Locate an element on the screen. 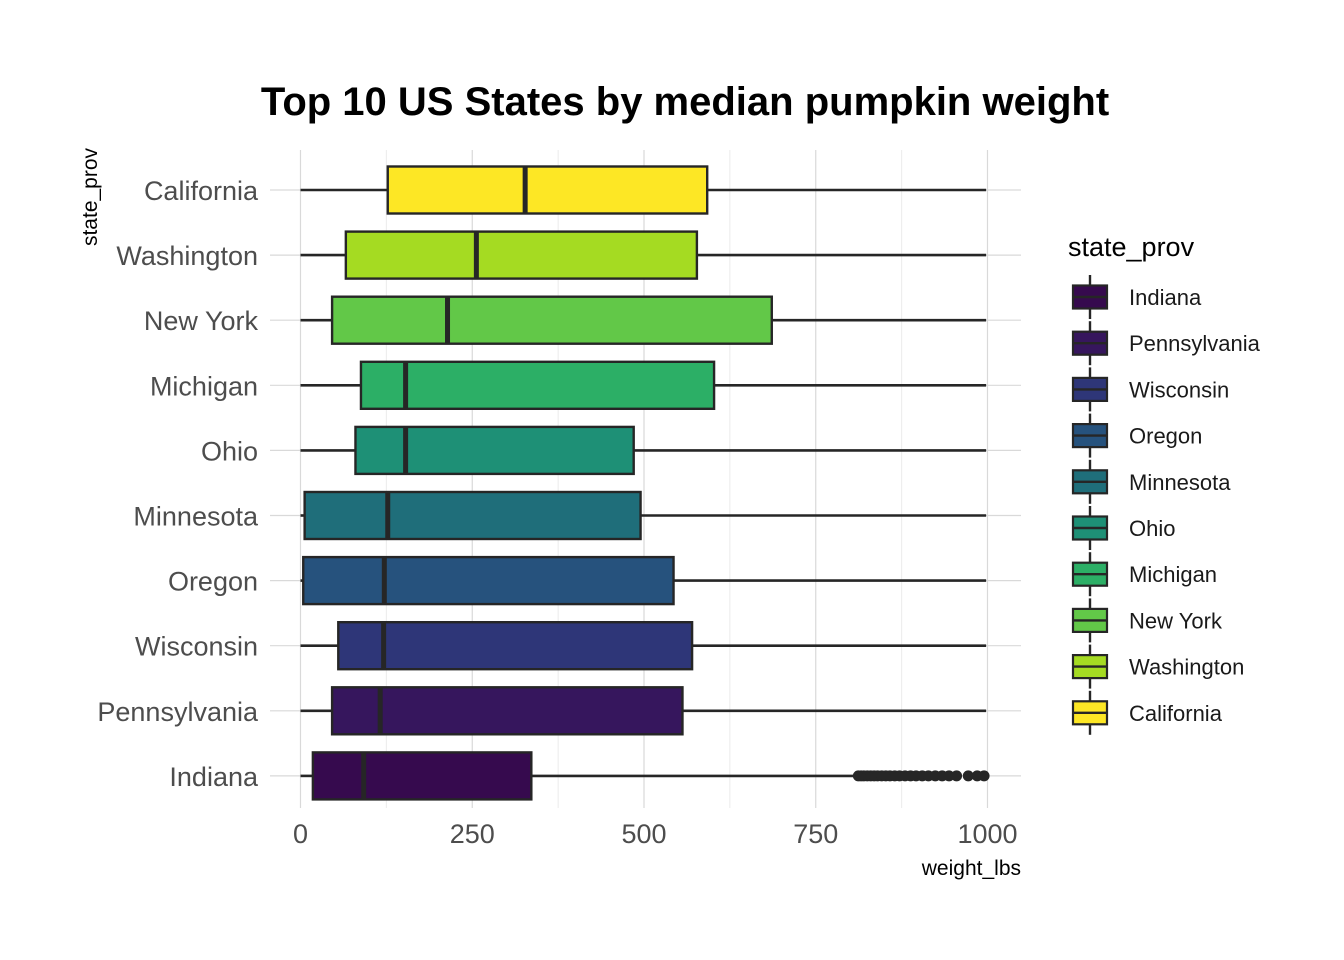 This screenshot has height=960, width=1344. box-michigan is located at coordinates (643, 385).